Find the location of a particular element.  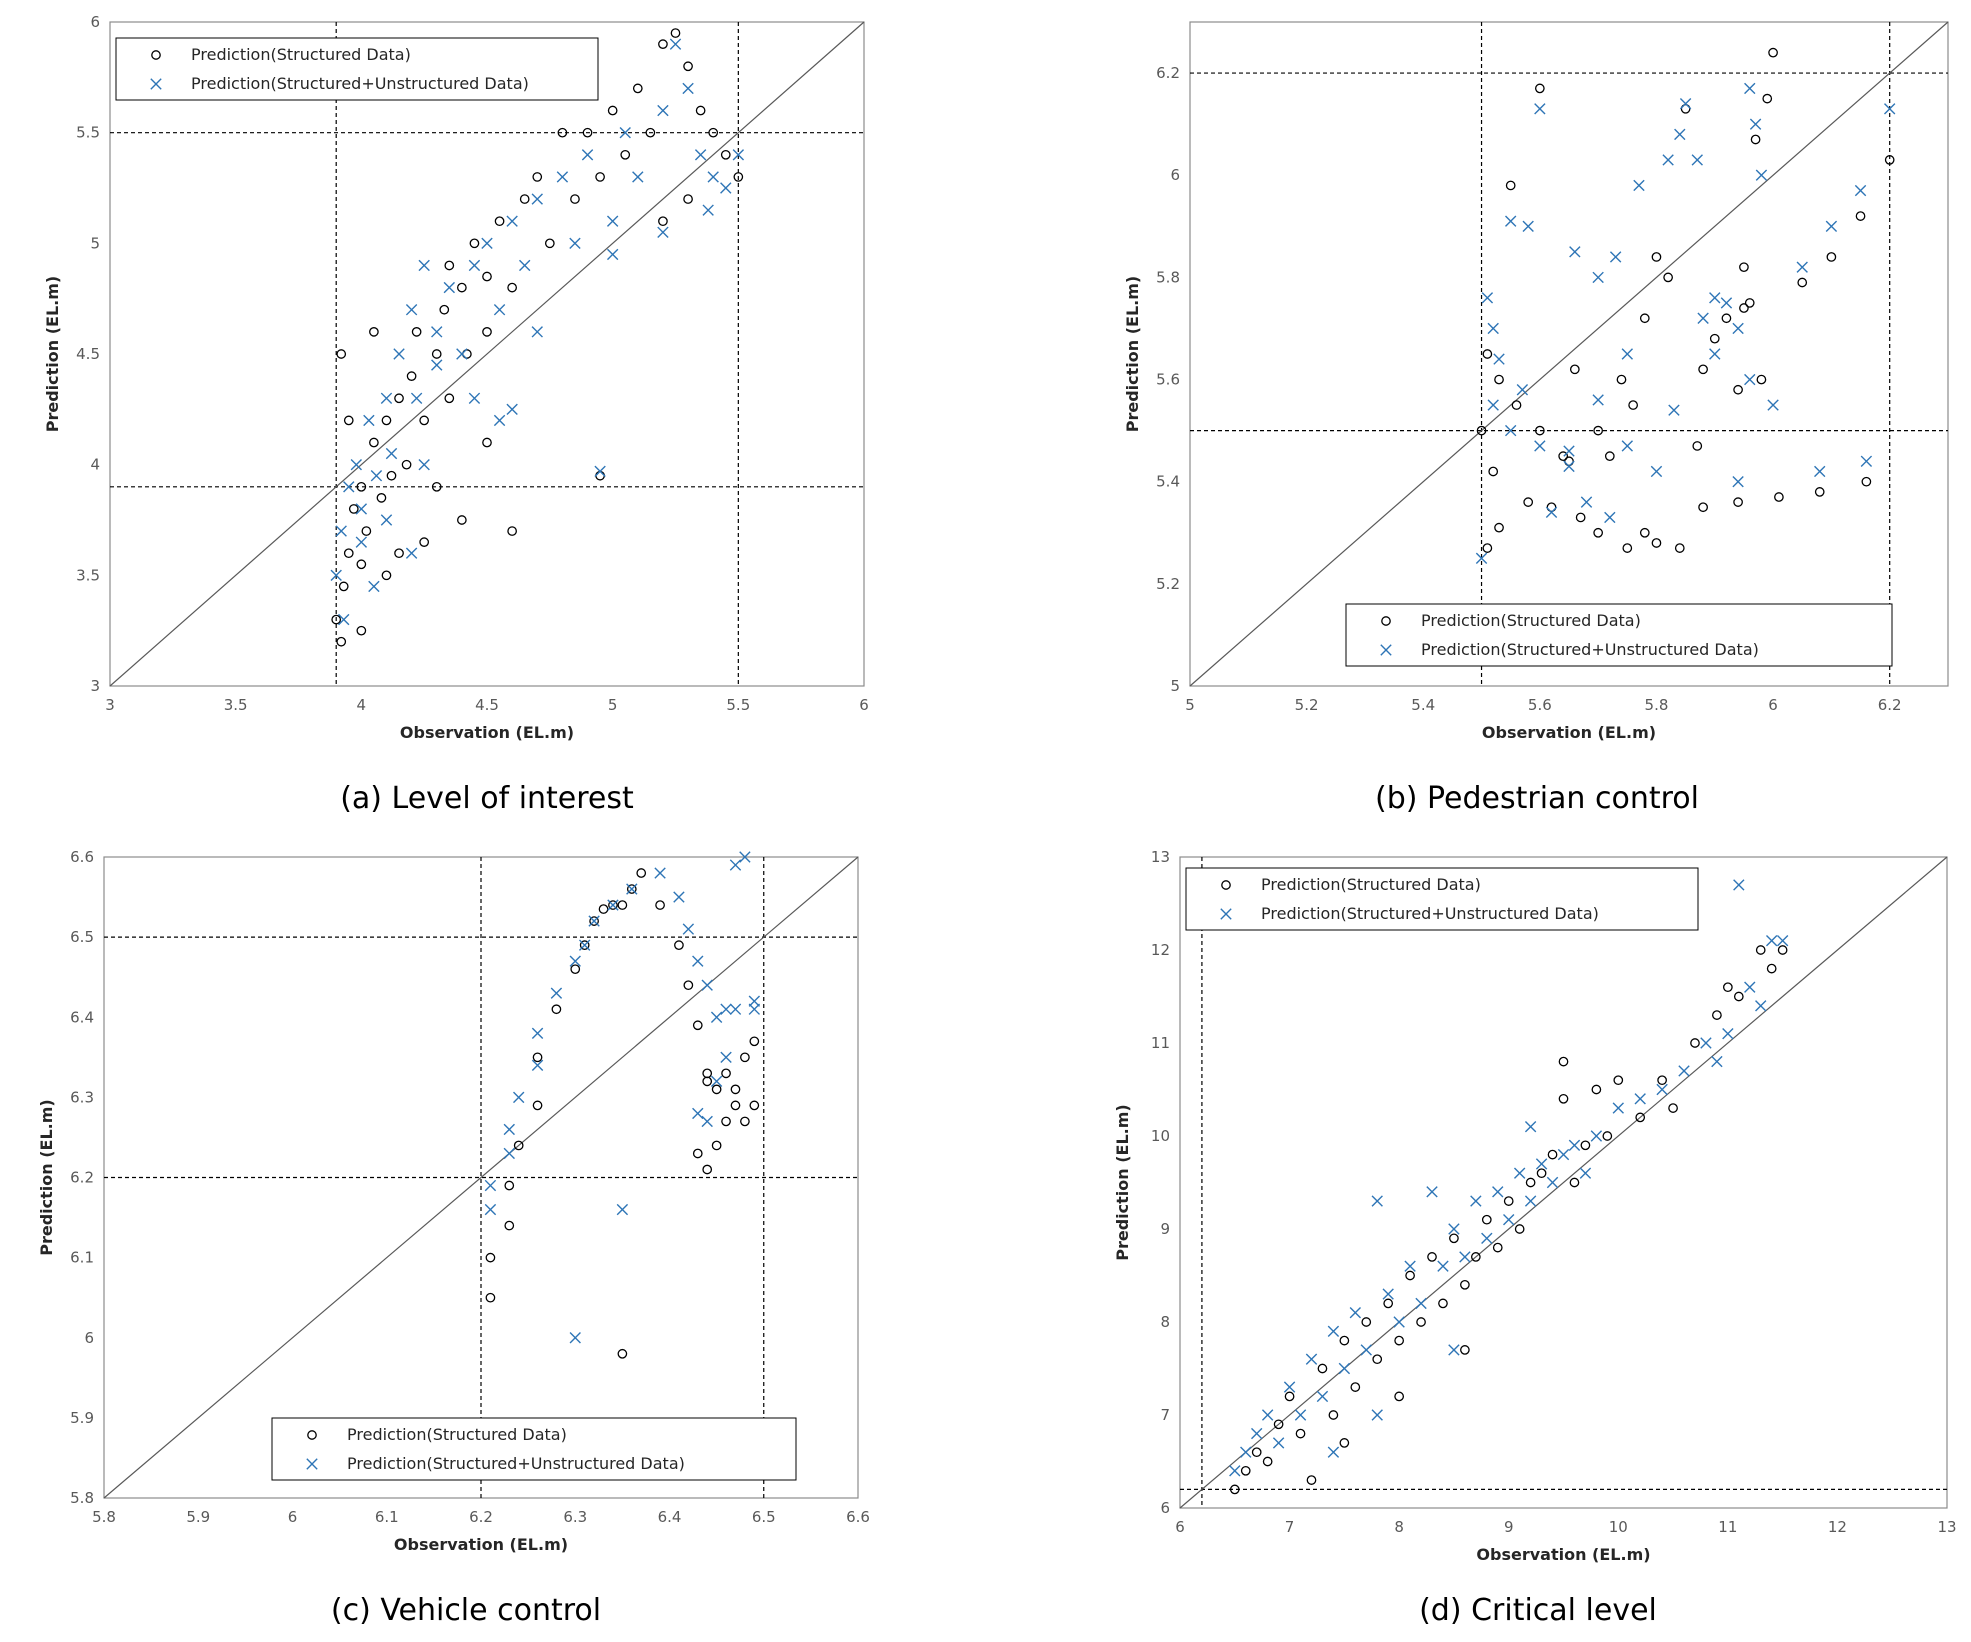

x-tick-label: 5.4 is located at coordinates (1423, 705).